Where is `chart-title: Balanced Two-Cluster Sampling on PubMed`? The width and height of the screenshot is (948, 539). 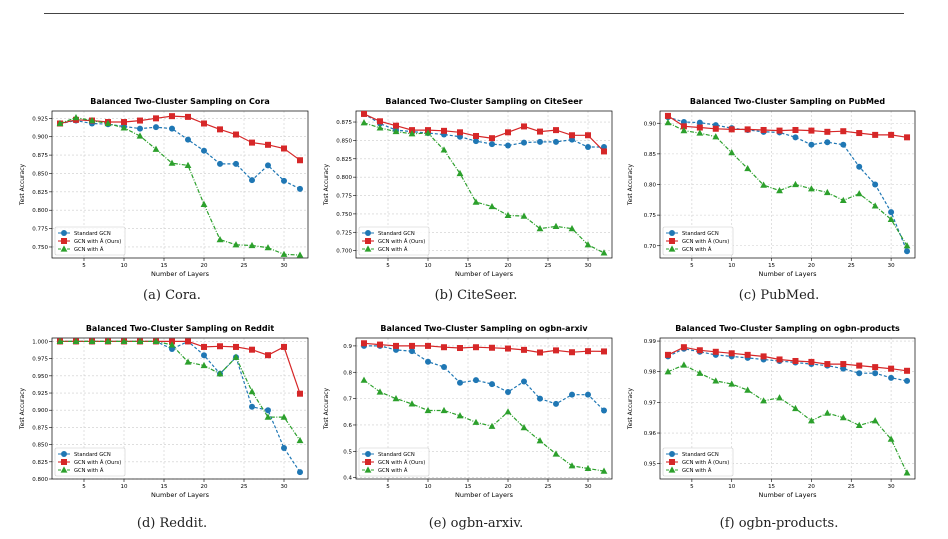 chart-title: Balanced Two-Cluster Sampling on PubMed is located at coordinates (787, 101).